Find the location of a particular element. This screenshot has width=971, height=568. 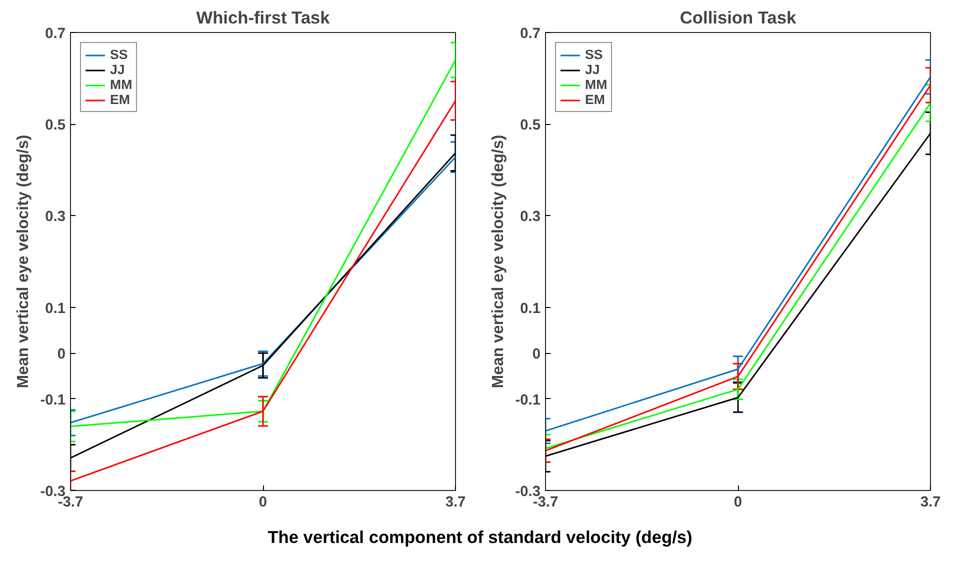

chart-title: Collision Task is located at coordinates (738, 18).